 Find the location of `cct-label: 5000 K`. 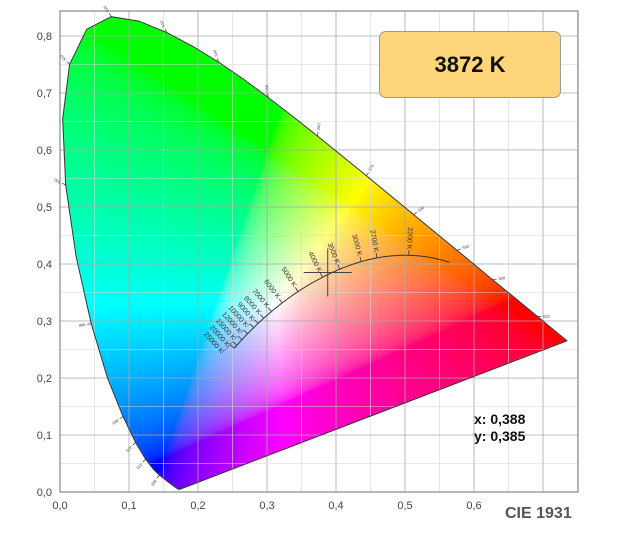

cct-label: 5000 K is located at coordinates (288, 277).